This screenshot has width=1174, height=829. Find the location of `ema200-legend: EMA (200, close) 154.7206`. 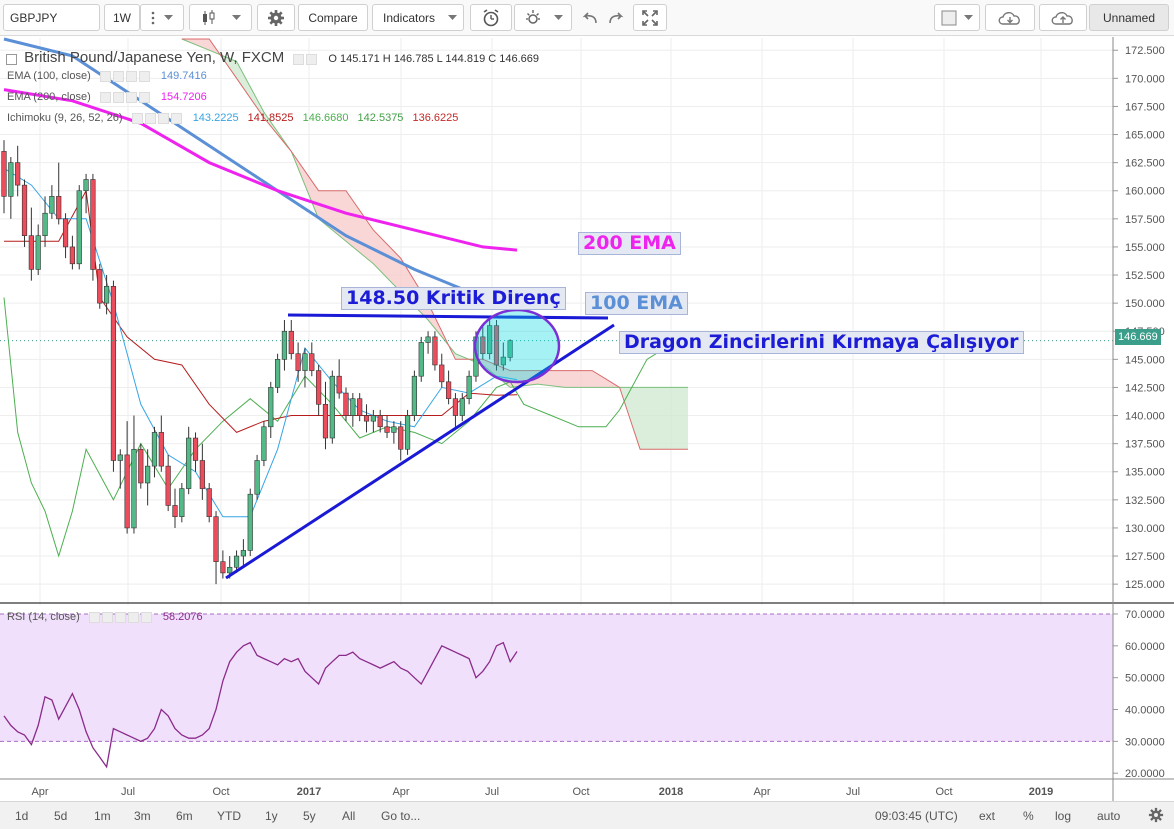

ema200-legend: EMA (200, close) 154.7206 is located at coordinates (107, 97).